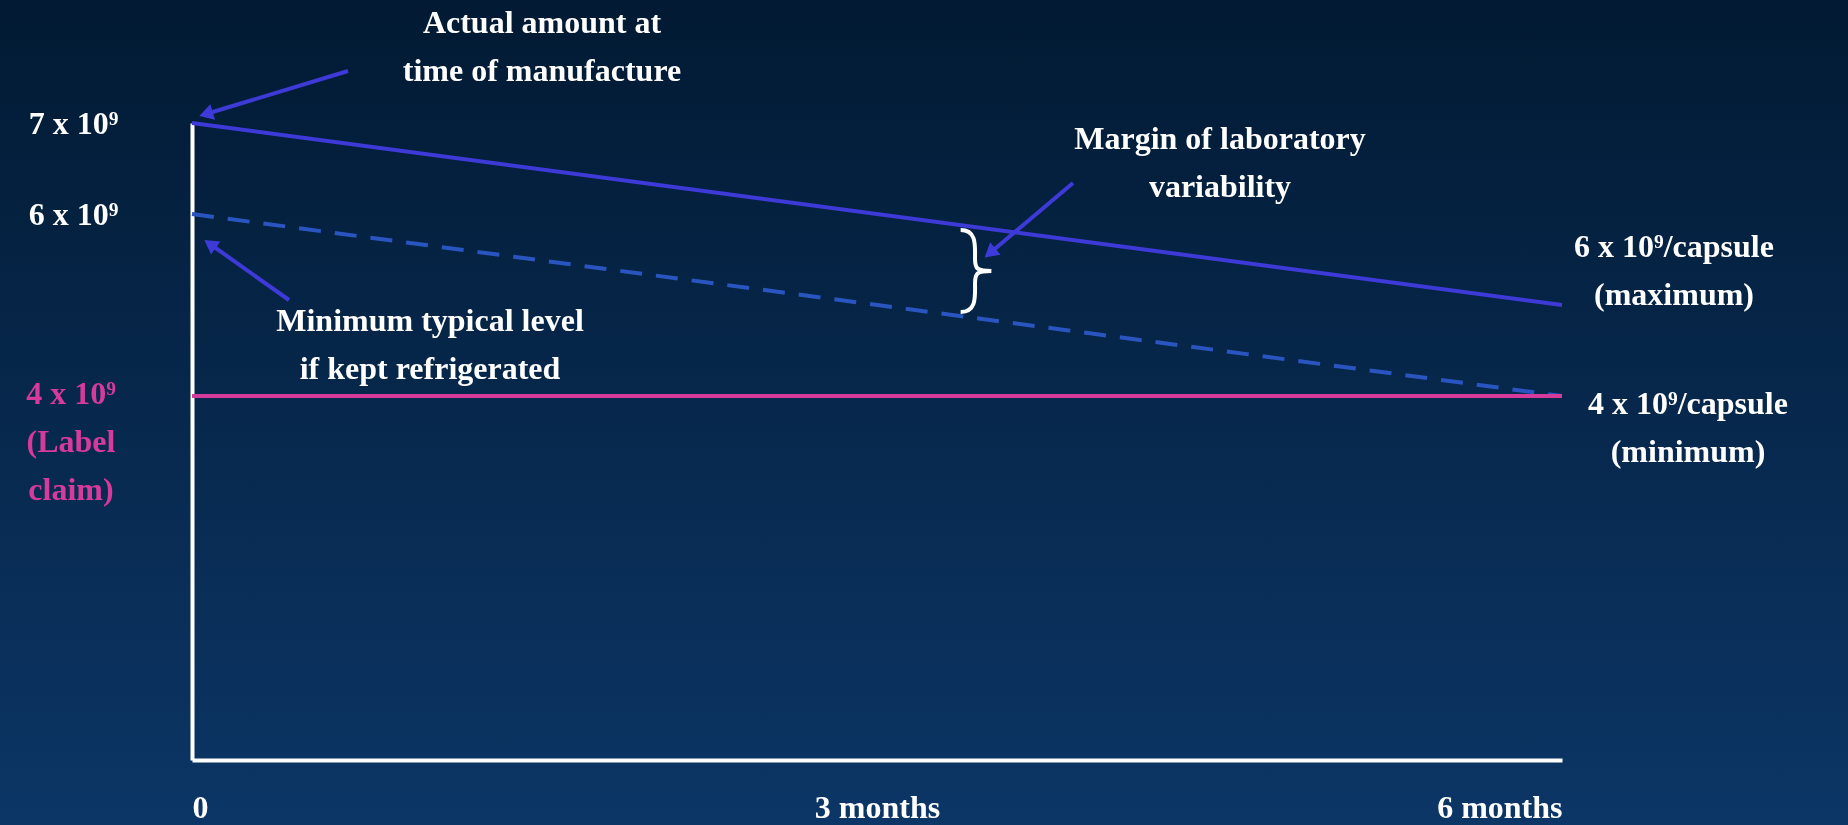 The image size is (1848, 825). I want to click on y-tick-label: 7 x 10⁹, so click(73, 122).